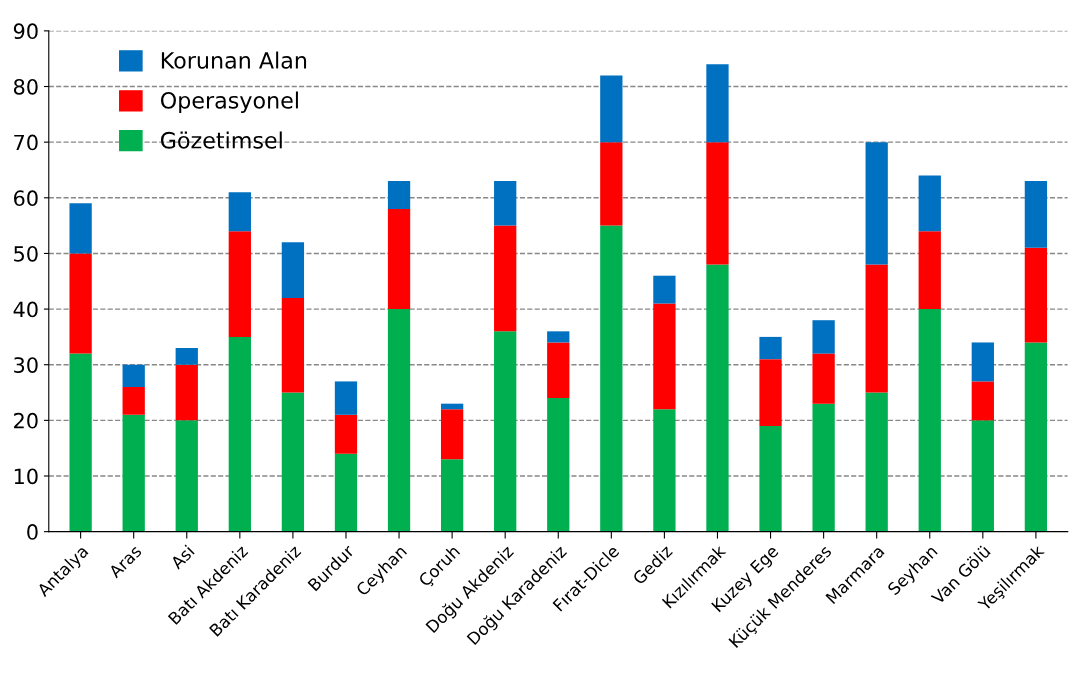 This screenshot has width=1084, height=686. Describe the element at coordinates (32, 532) in the screenshot. I see `y-tick-label: 0` at that location.